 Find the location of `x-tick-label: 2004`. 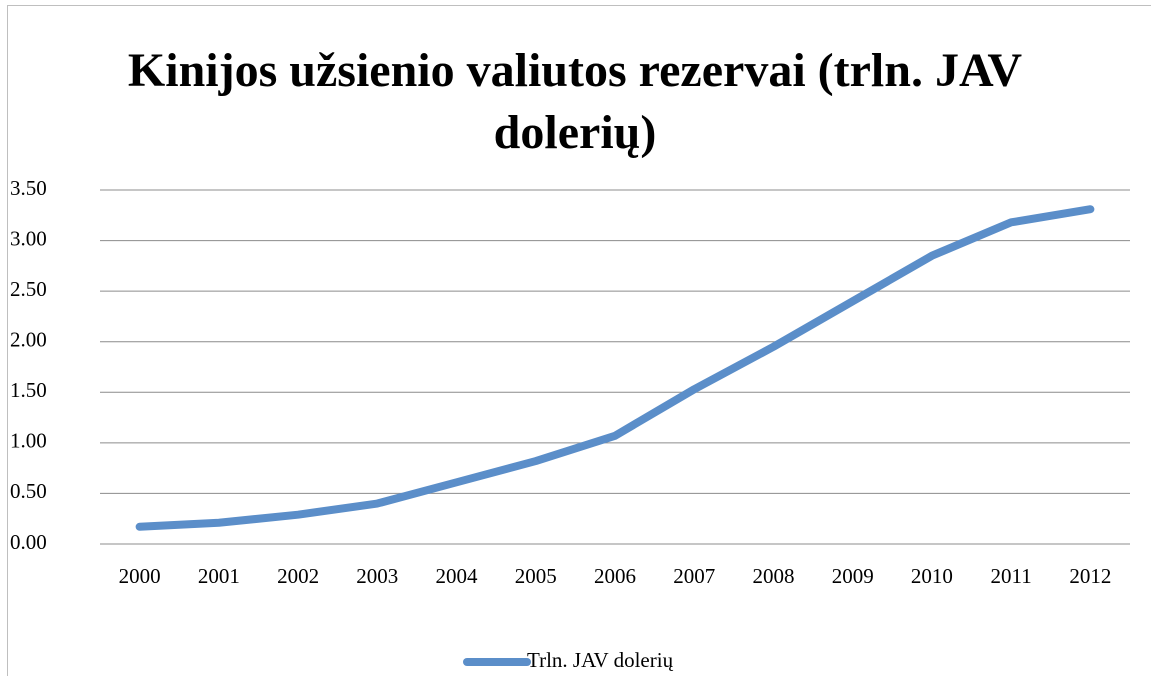

x-tick-label: 2004 is located at coordinates (457, 576).